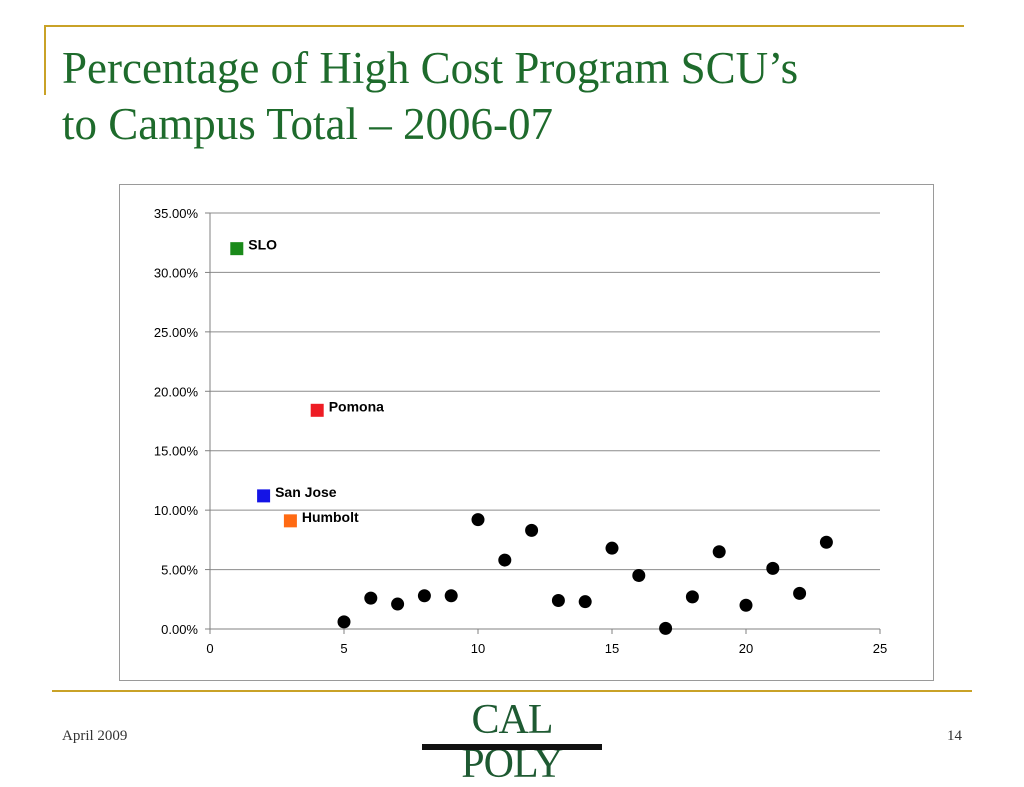 Image resolution: width=1024 pixels, height=787 pixels. What do you see at coordinates (209, 648) in the screenshot?
I see `x-tick-label: 0` at bounding box center [209, 648].